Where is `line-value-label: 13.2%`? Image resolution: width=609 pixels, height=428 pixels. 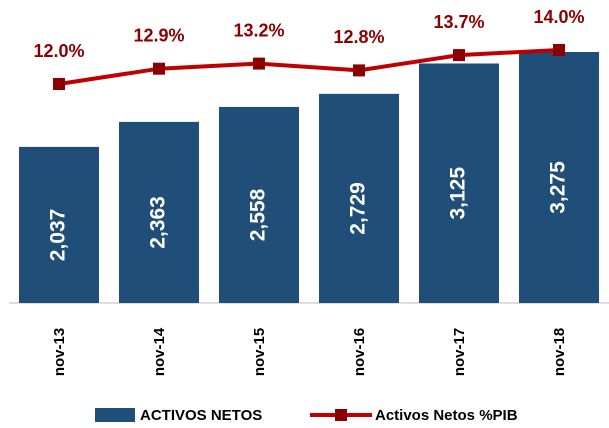 line-value-label: 13.2% is located at coordinates (258, 30).